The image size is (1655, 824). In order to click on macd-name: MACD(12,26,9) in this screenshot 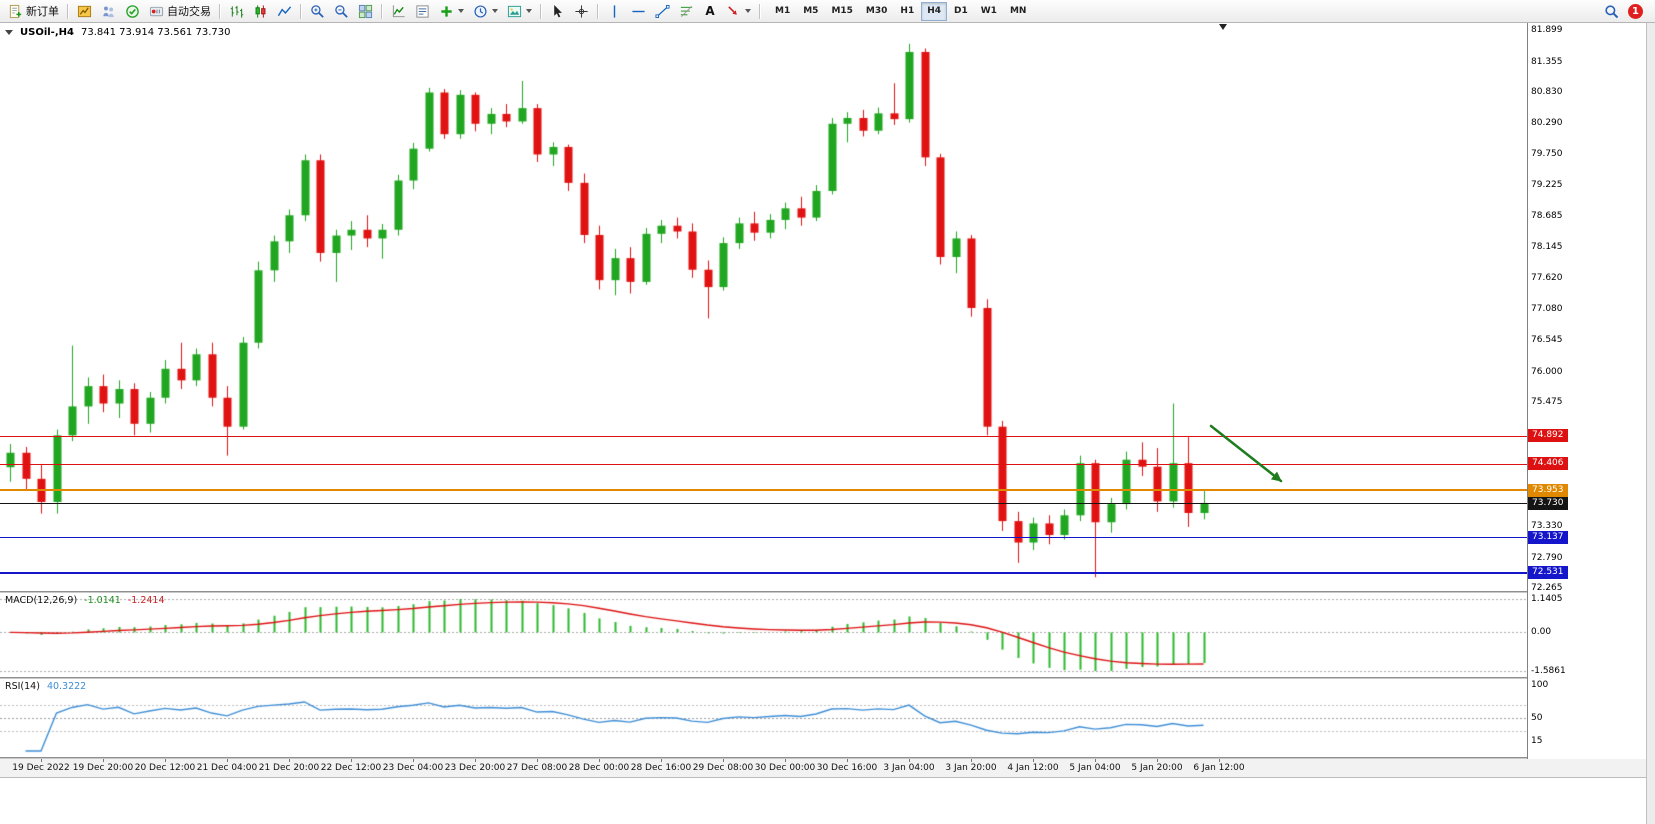, I will do `click(41, 600)`.